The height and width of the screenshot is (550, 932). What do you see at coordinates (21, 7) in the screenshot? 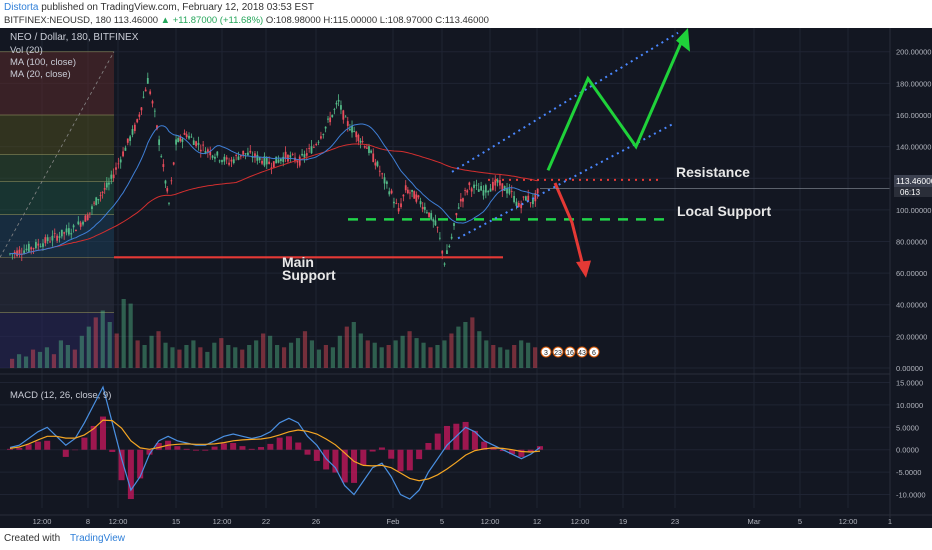
I see `author-link: Distorta` at bounding box center [21, 7].